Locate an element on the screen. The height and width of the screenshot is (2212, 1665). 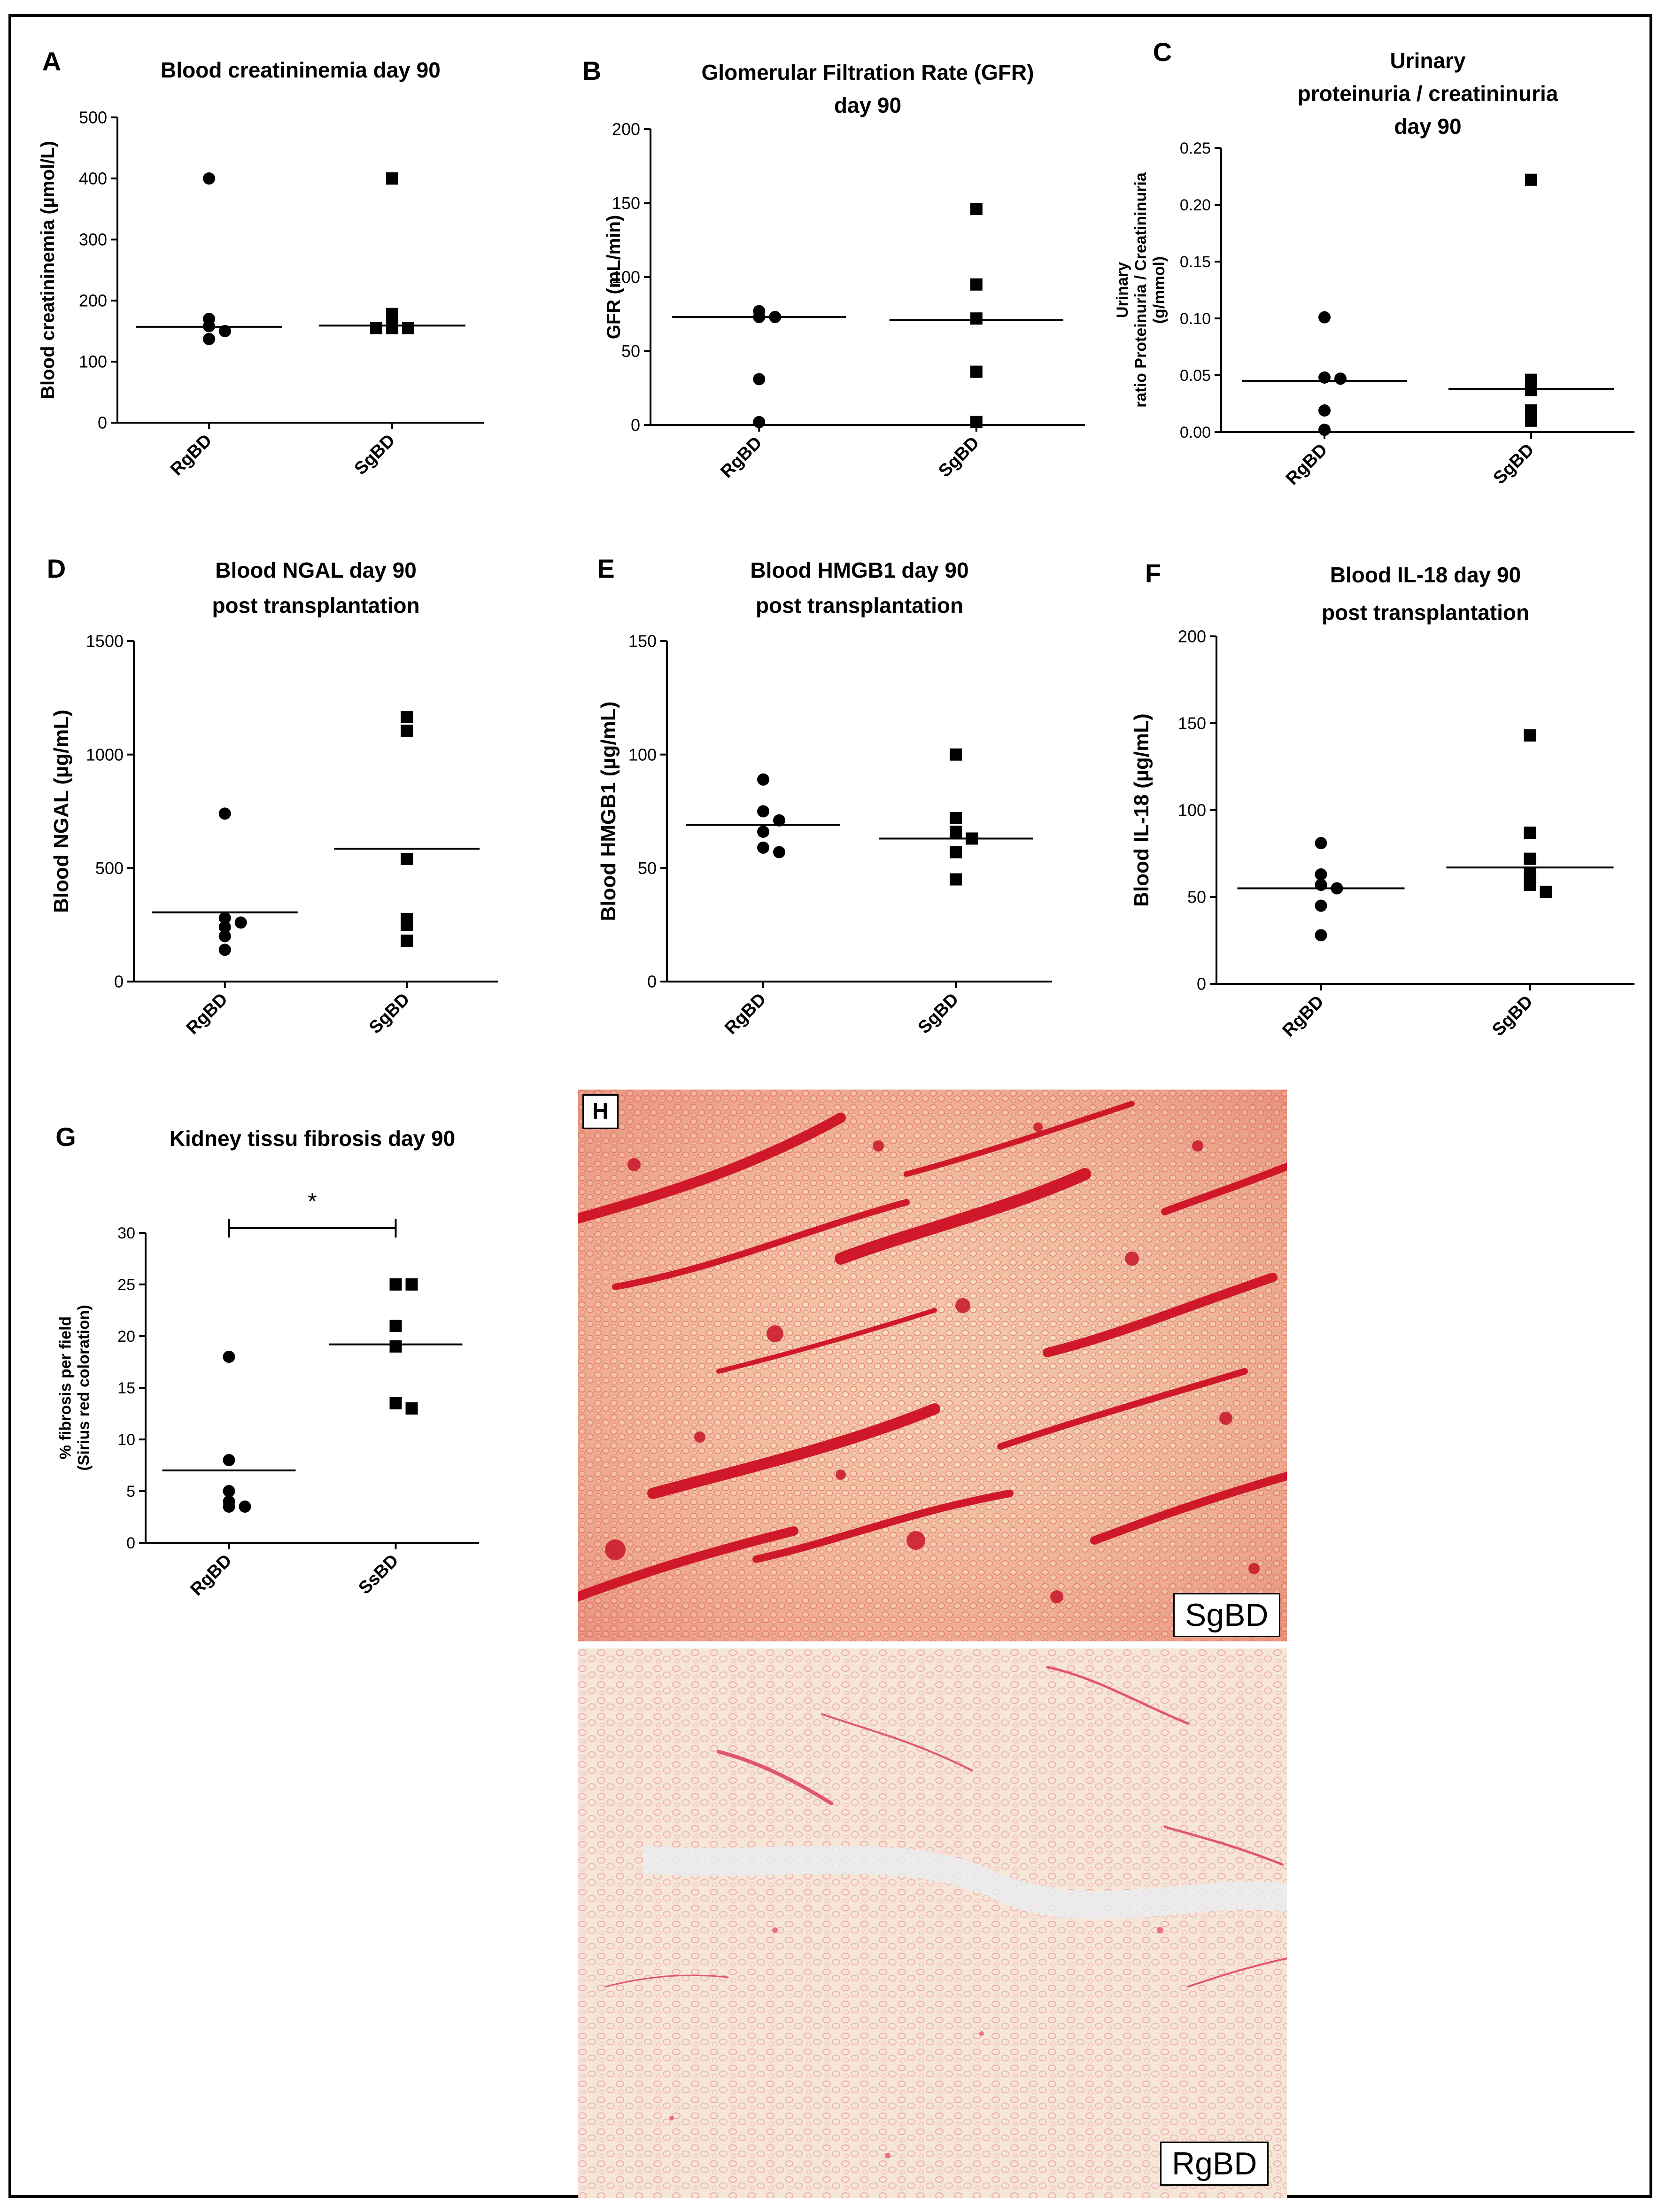
chart-title: Blood HMGB1 day 90 is located at coordinates (859, 570).